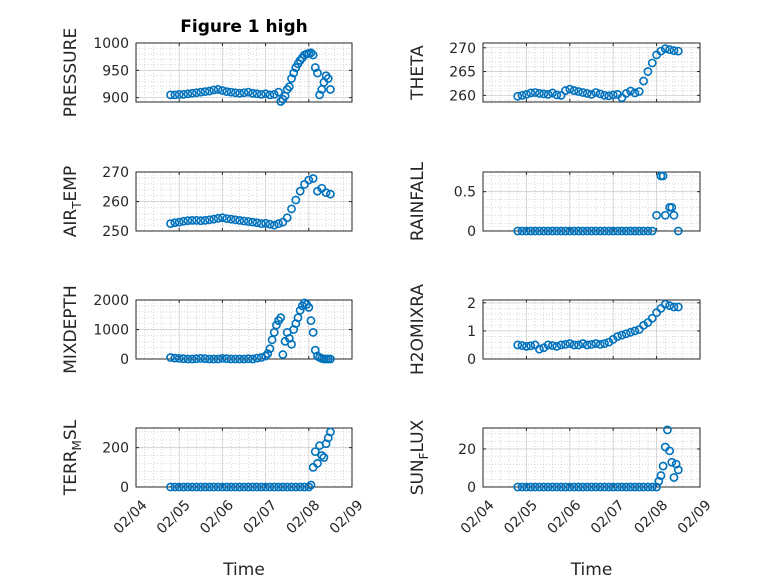 The width and height of the screenshot is (778, 583). I want to click on rainfall-plot-area, so click(591, 201).